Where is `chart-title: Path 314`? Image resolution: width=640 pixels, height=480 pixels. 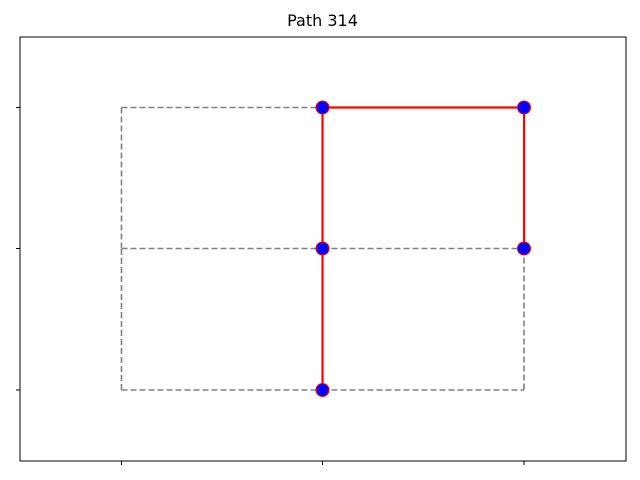 chart-title: Path 314 is located at coordinates (322, 20).